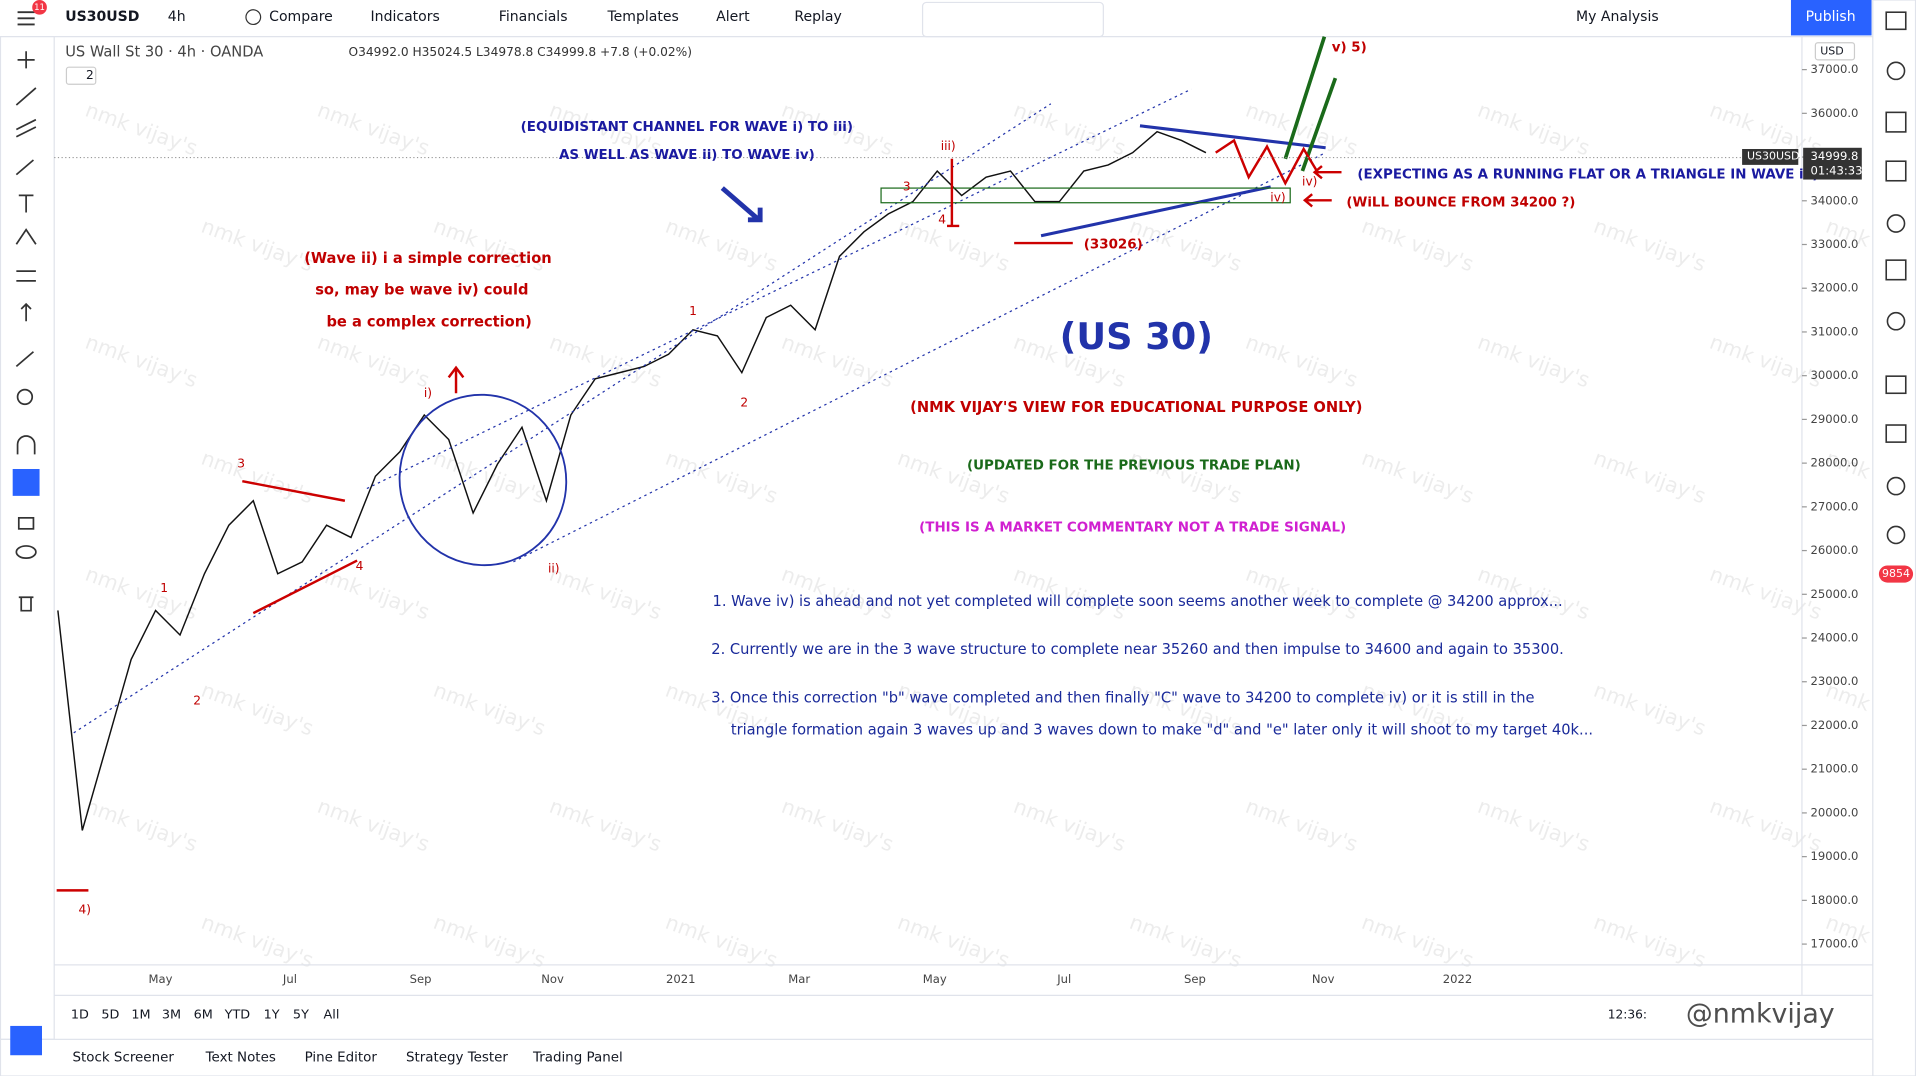 Image resolution: width=1916 pixels, height=1076 pixels. I want to click on x-tick-label: Sep, so click(1195, 979).